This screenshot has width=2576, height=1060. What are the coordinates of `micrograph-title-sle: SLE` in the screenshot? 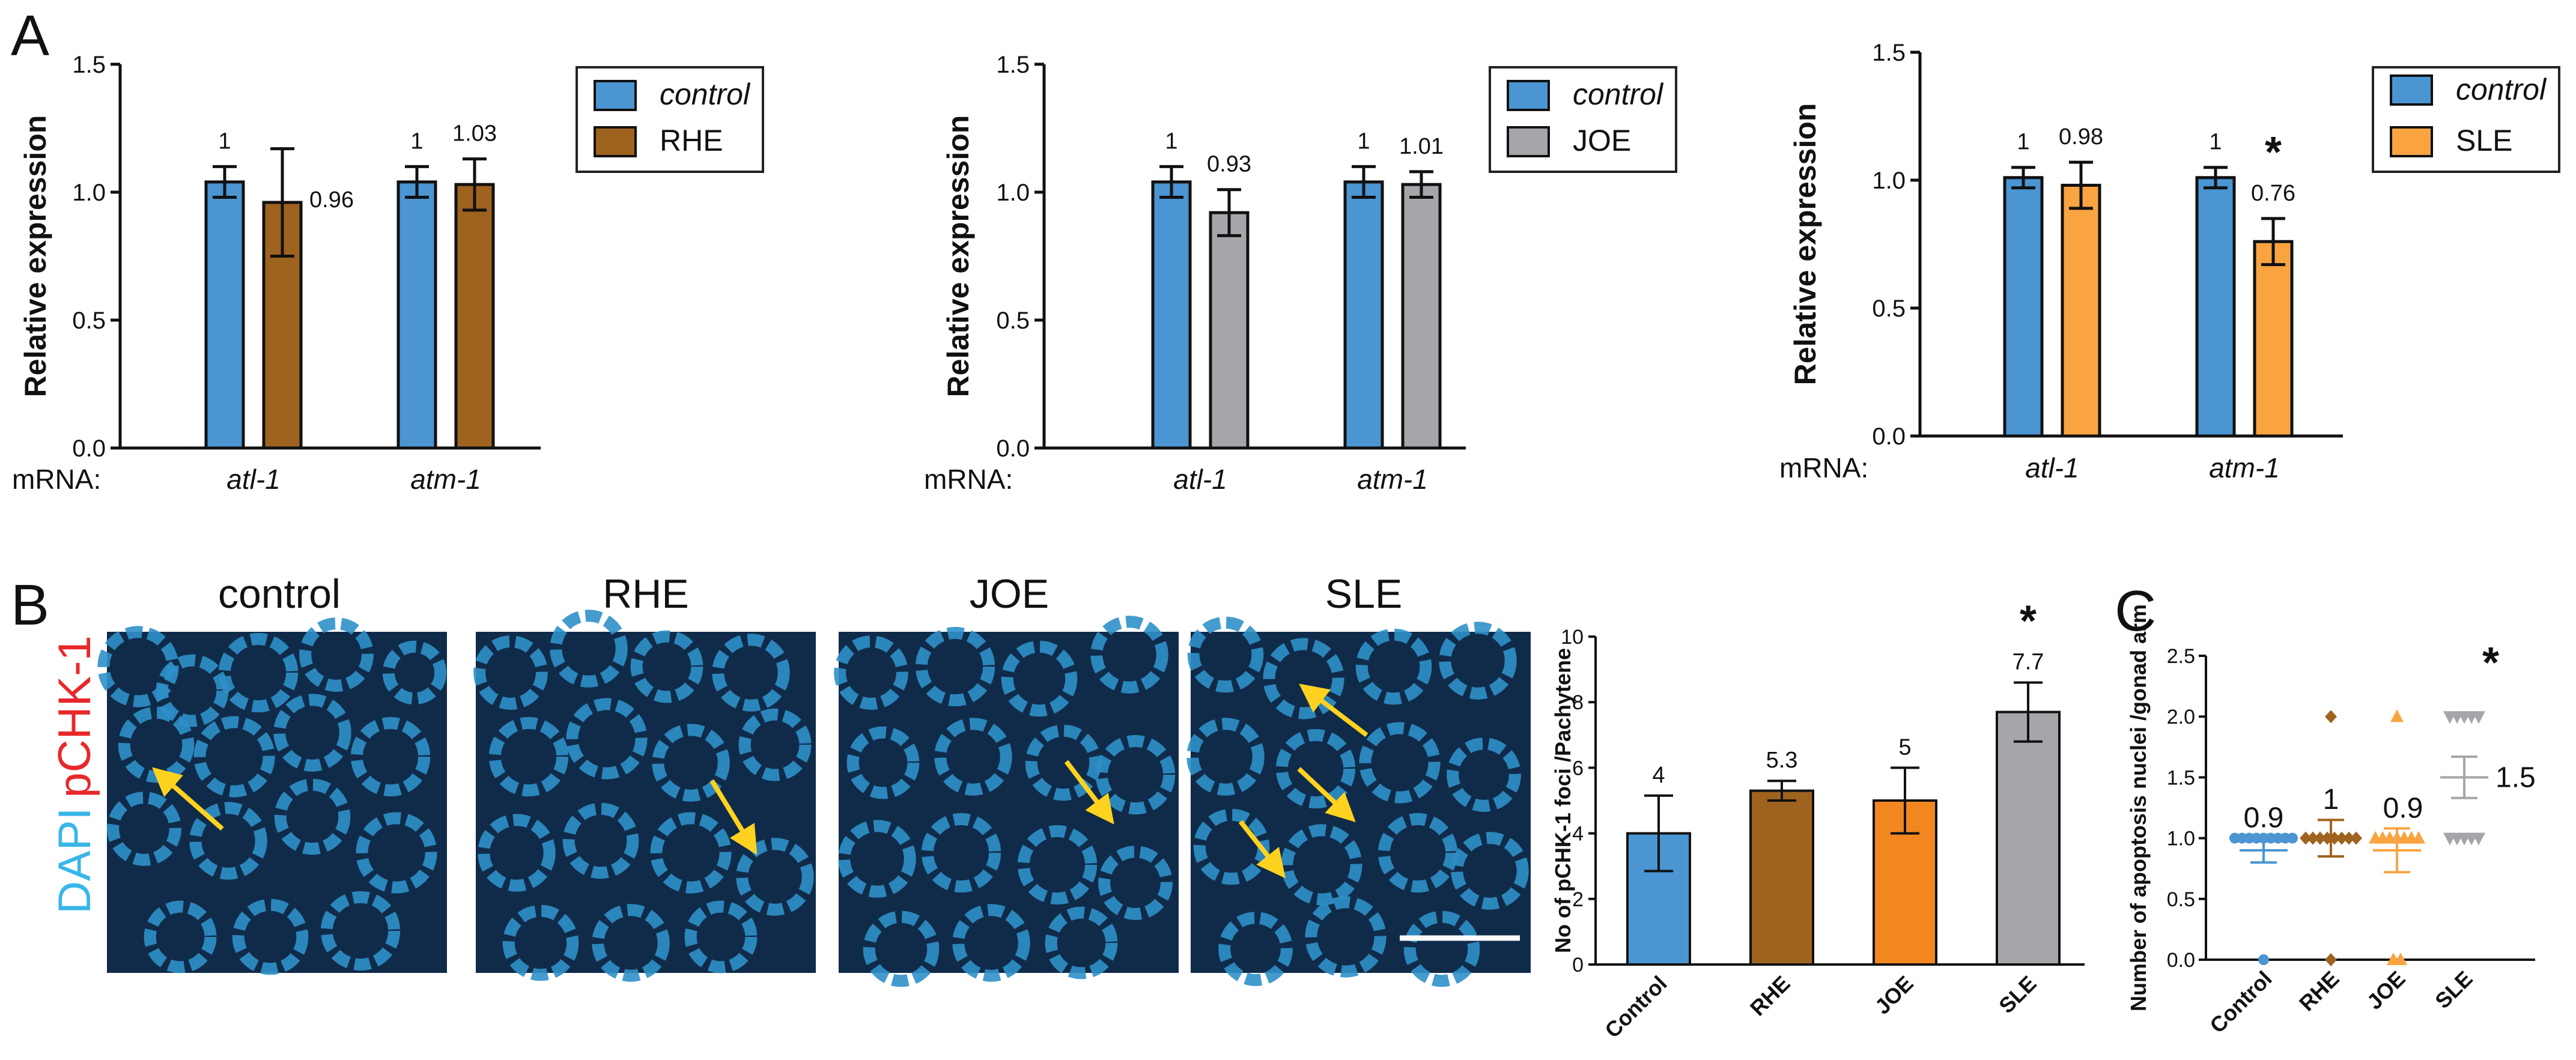 It's located at (1364, 594).